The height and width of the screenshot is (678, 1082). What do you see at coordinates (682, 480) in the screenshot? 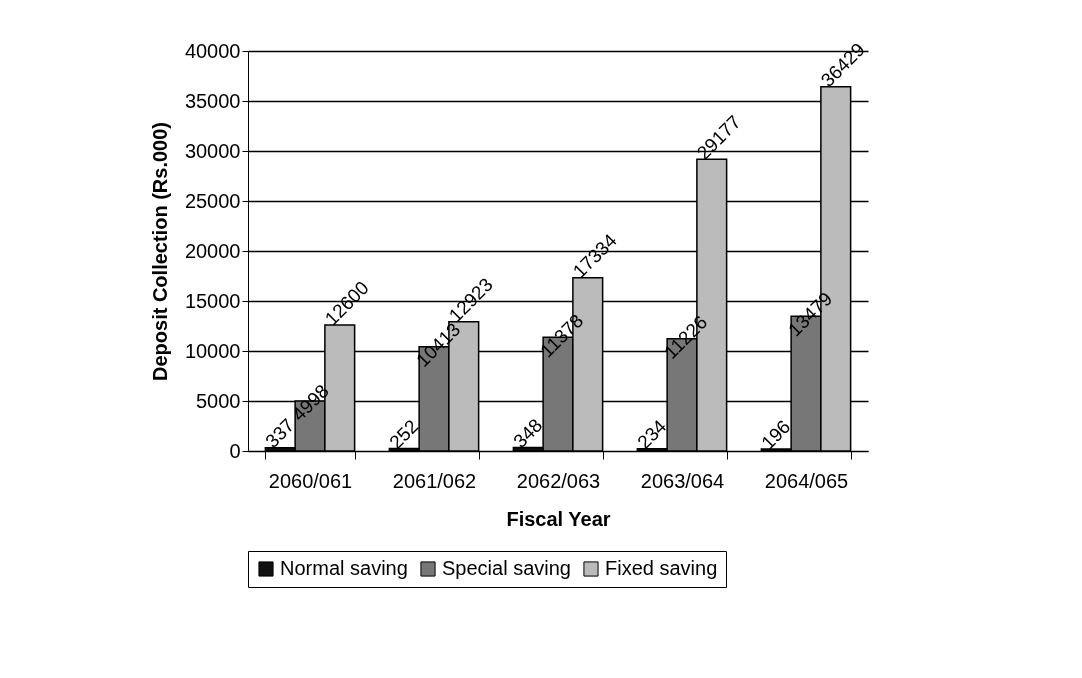
I see `x-tick-label: 2063/064` at bounding box center [682, 480].